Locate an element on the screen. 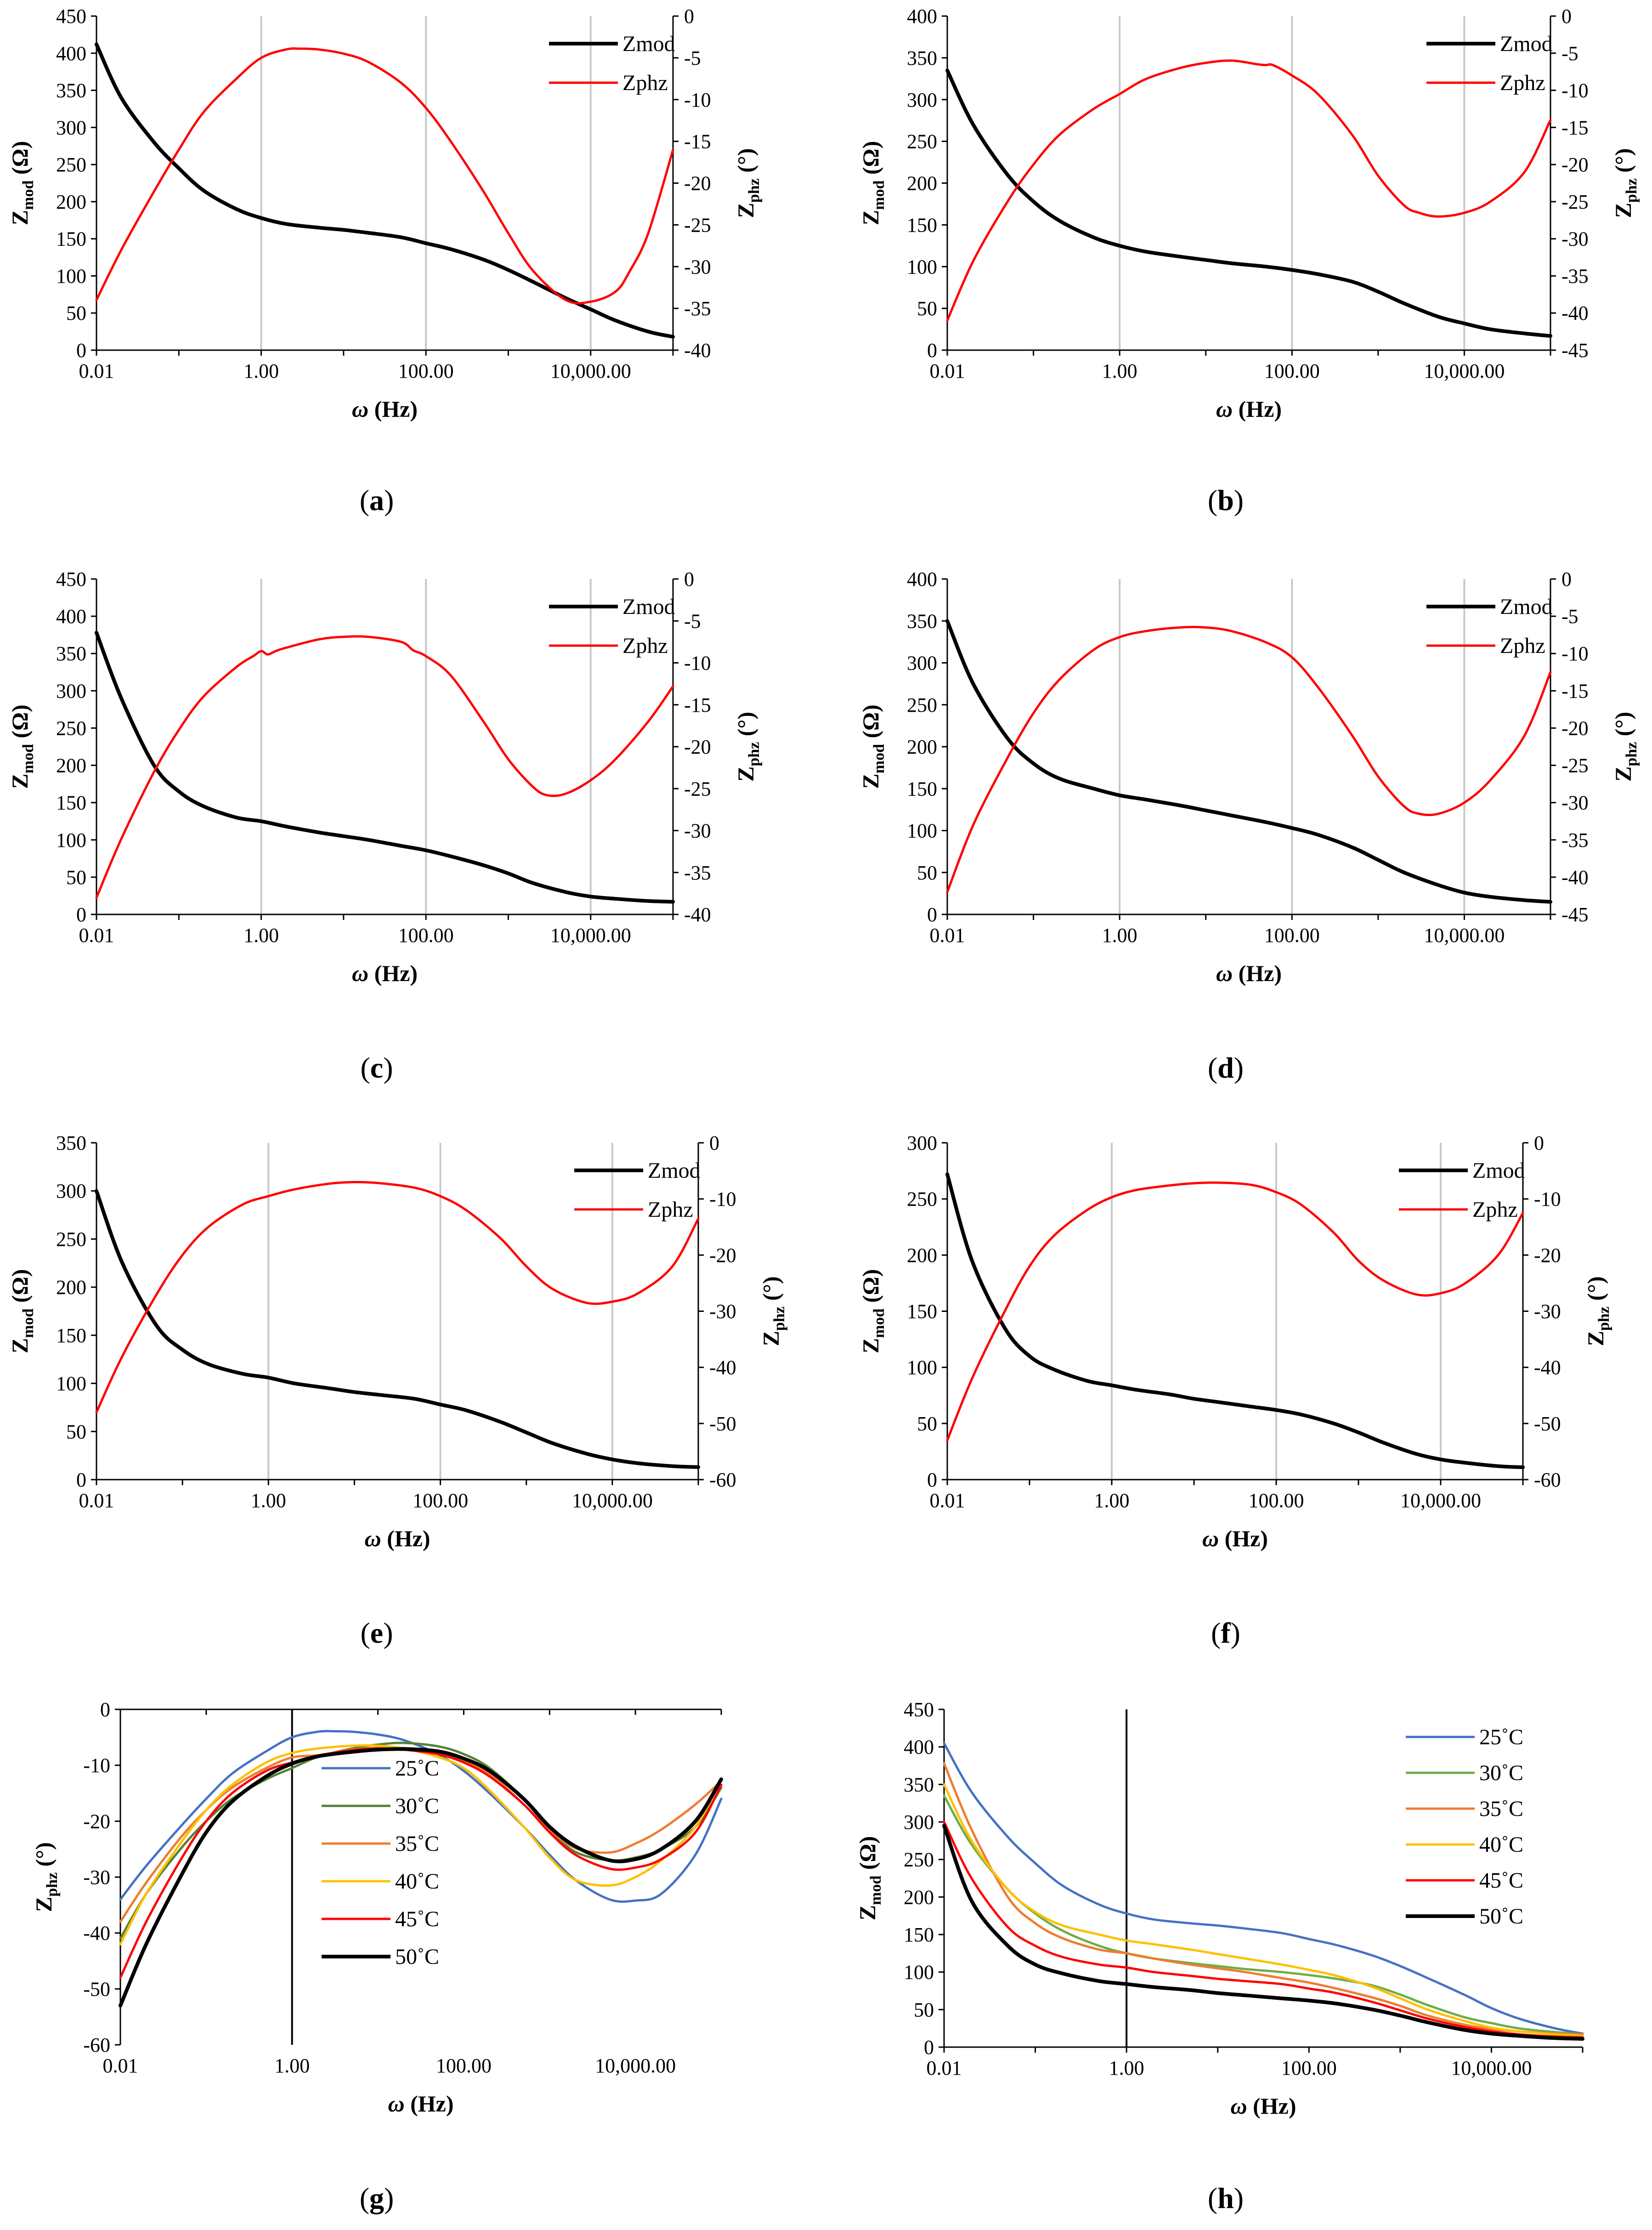 The width and height of the screenshot is (1652, 2230). panel-caption: (b) is located at coordinates (1226, 500).